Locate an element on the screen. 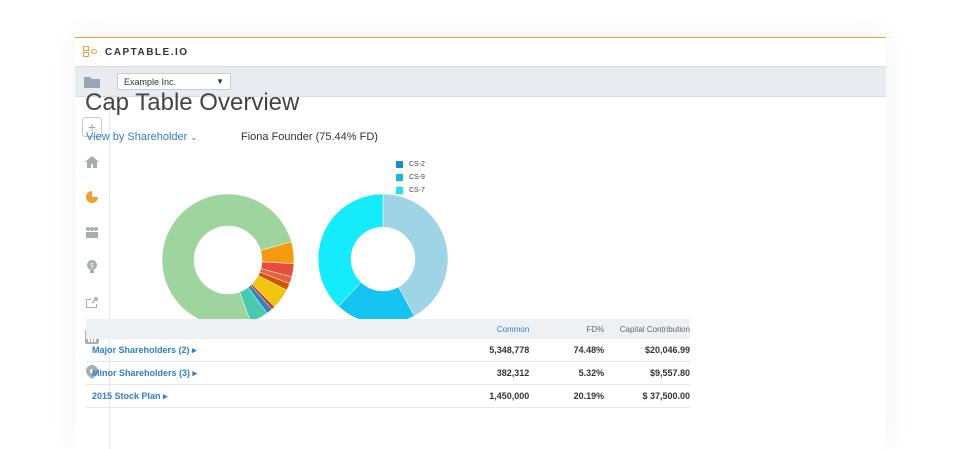  legend-label: CS-7 is located at coordinates (417, 190).